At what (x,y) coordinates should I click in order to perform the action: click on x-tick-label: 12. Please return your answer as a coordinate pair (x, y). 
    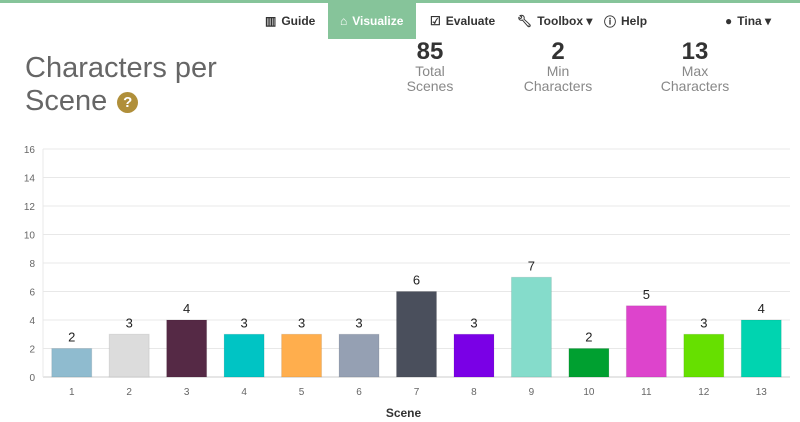
    Looking at the image, I should click on (704, 392).